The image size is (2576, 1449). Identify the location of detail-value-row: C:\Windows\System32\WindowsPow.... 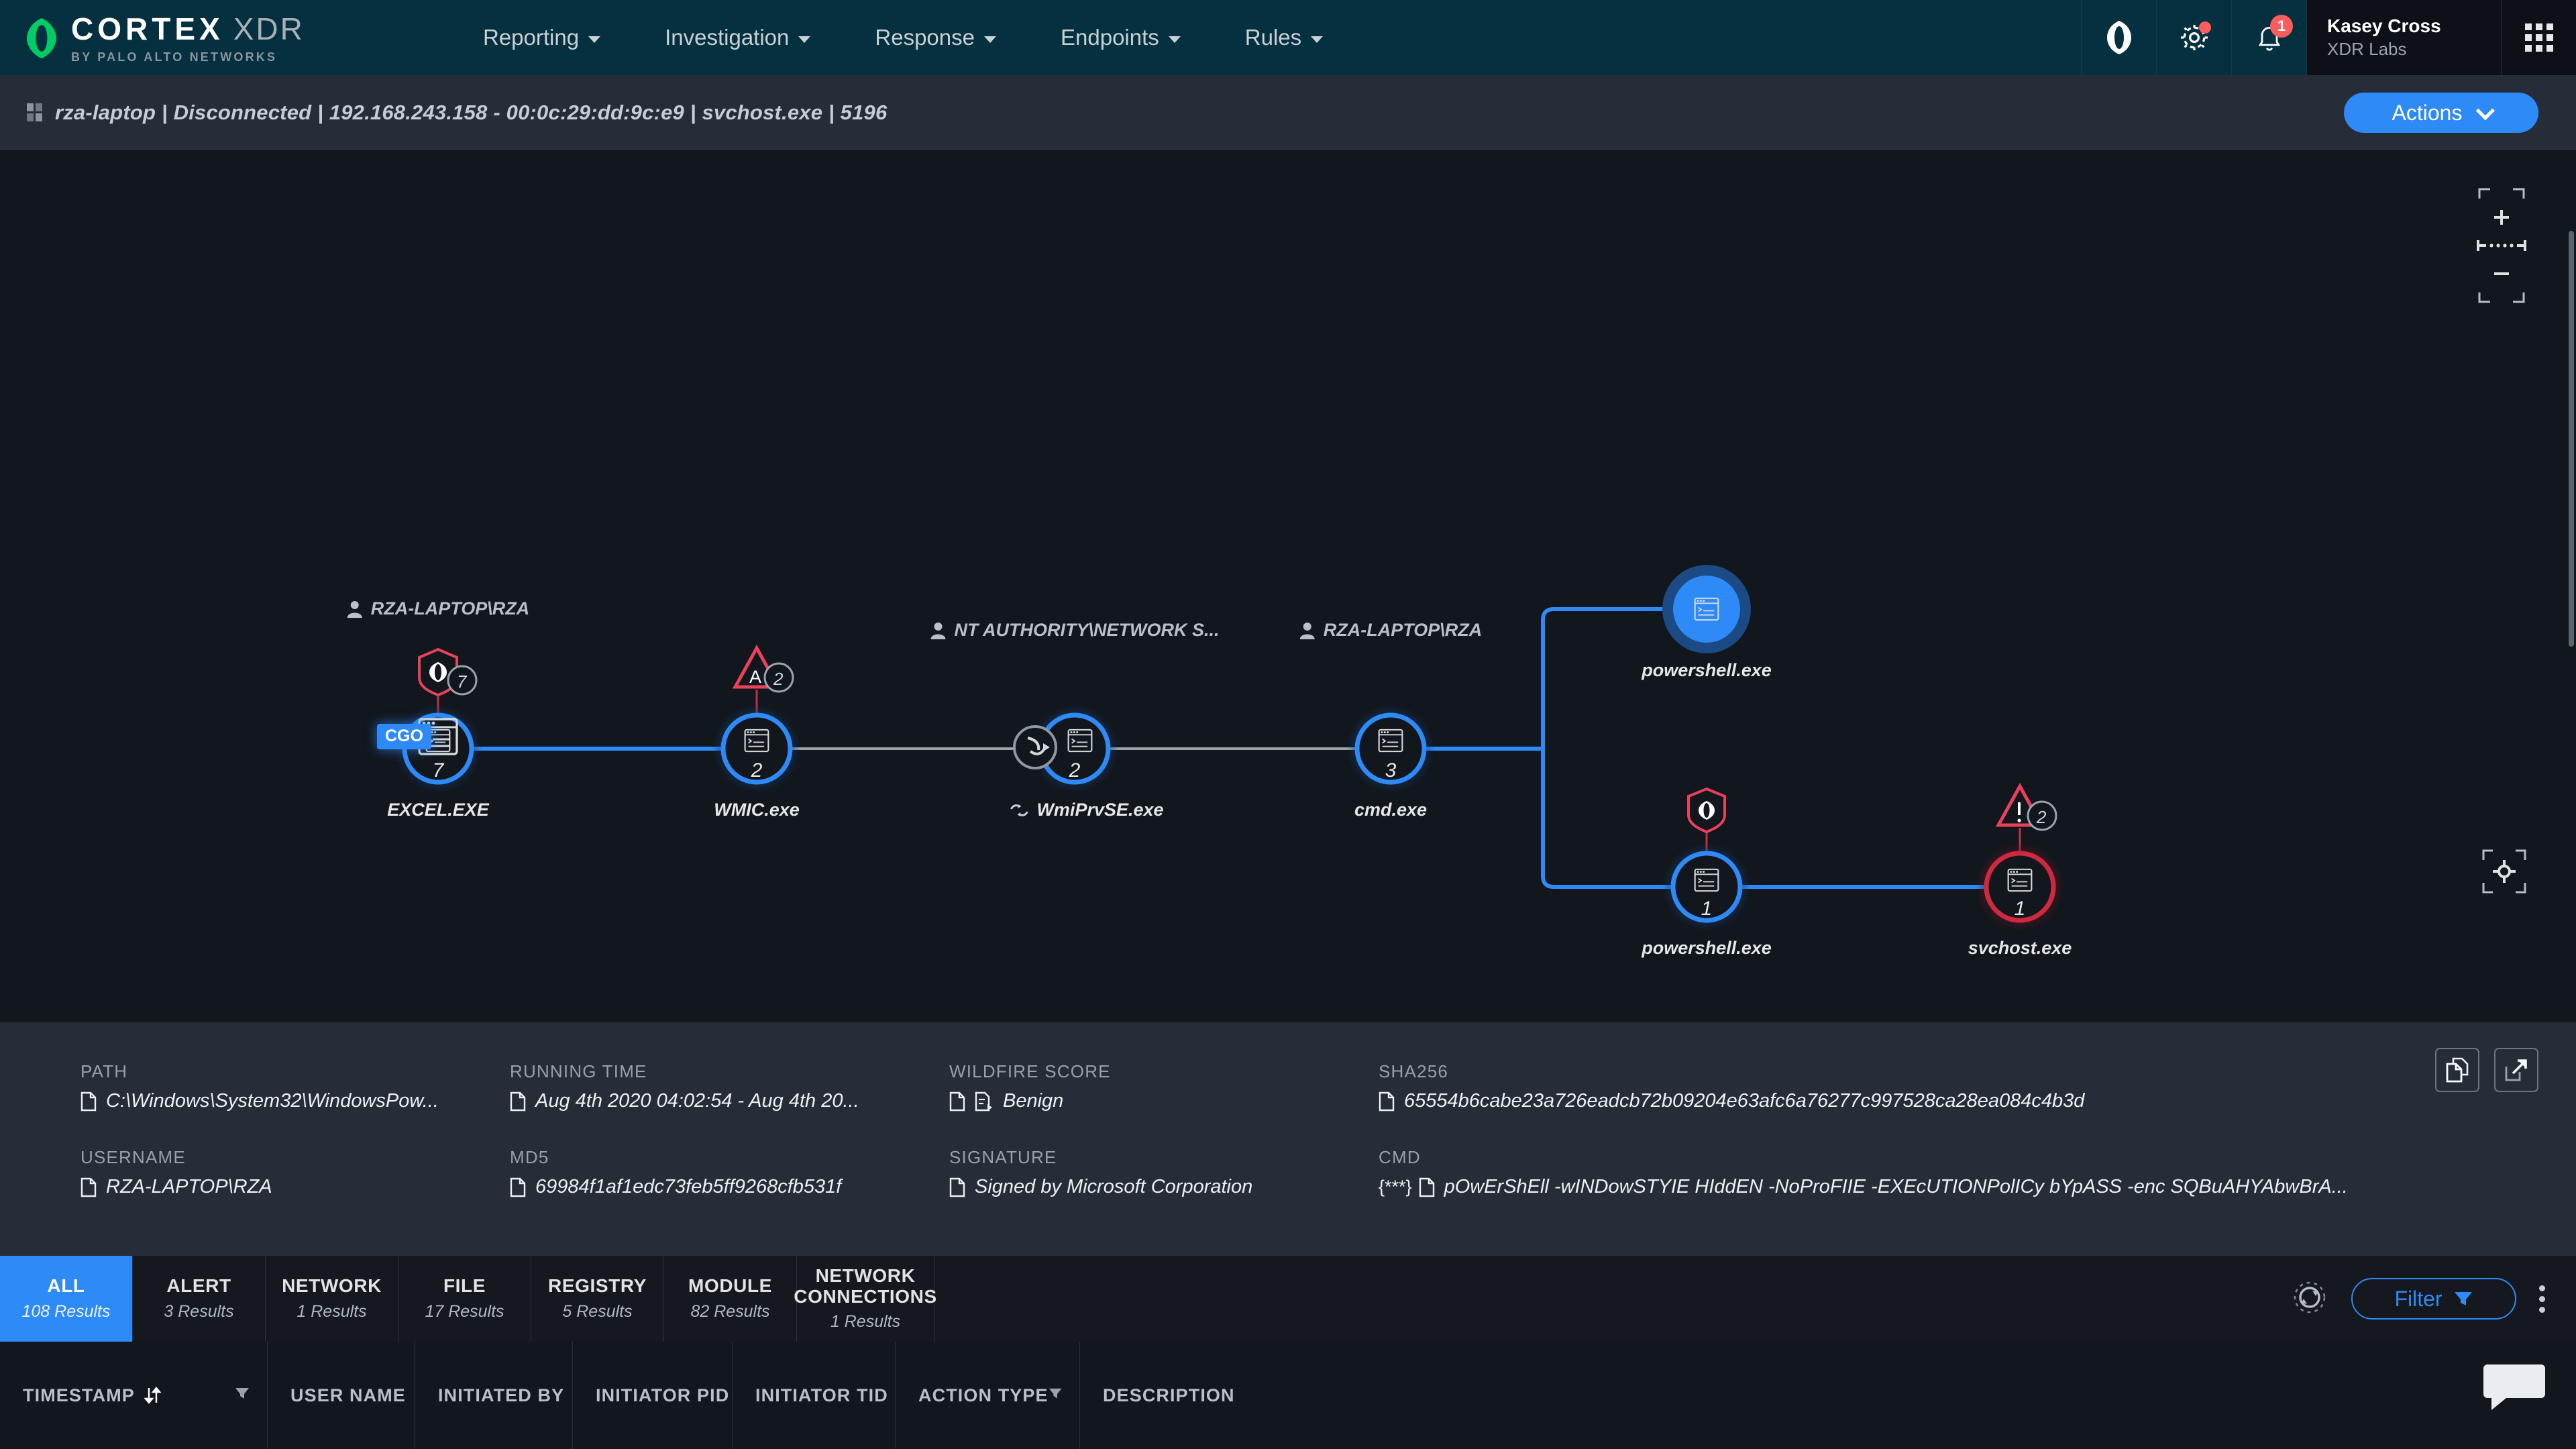
(295, 1101).